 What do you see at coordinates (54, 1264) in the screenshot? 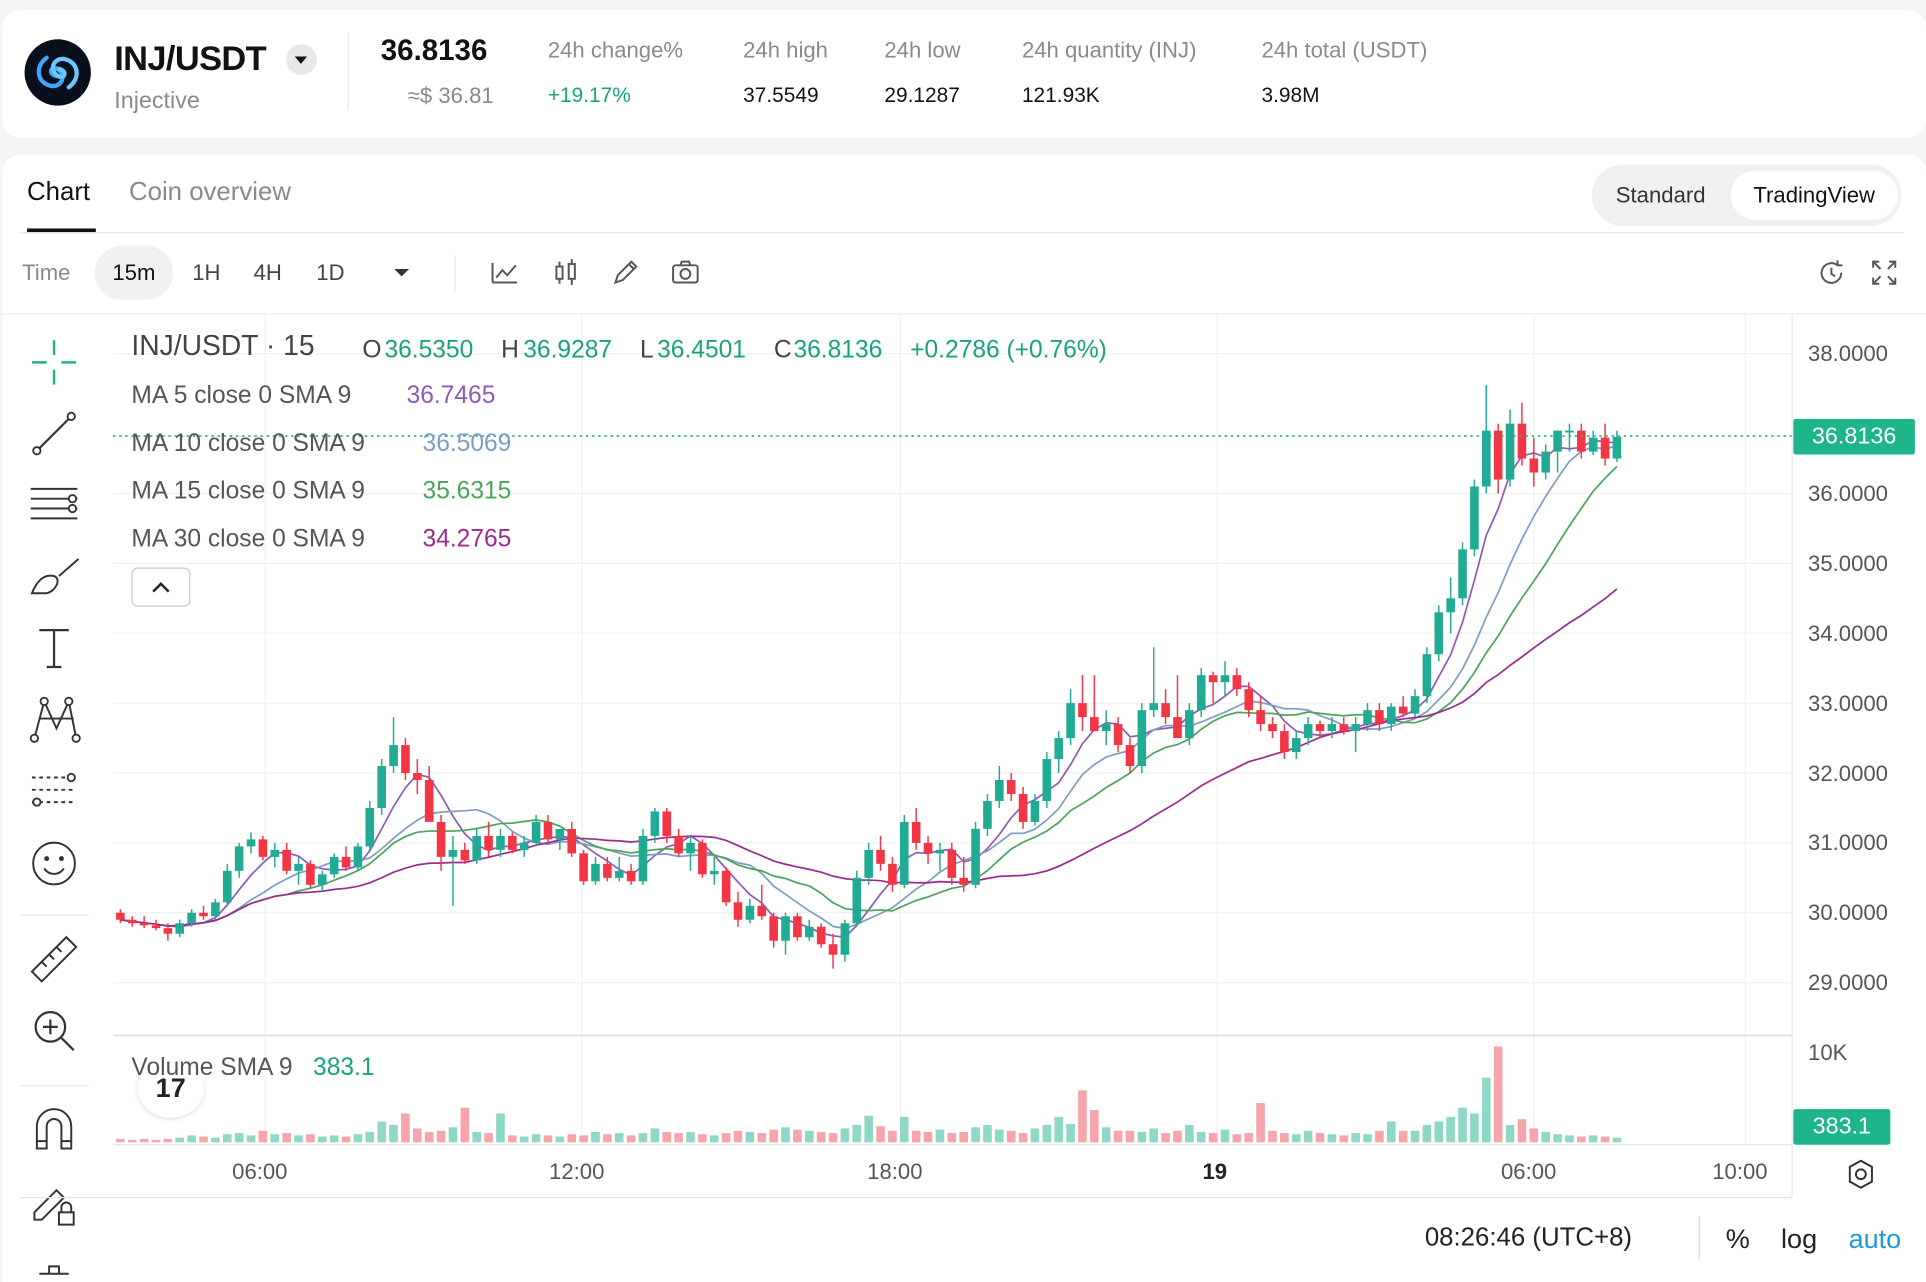
I see `trash-icon` at bounding box center [54, 1264].